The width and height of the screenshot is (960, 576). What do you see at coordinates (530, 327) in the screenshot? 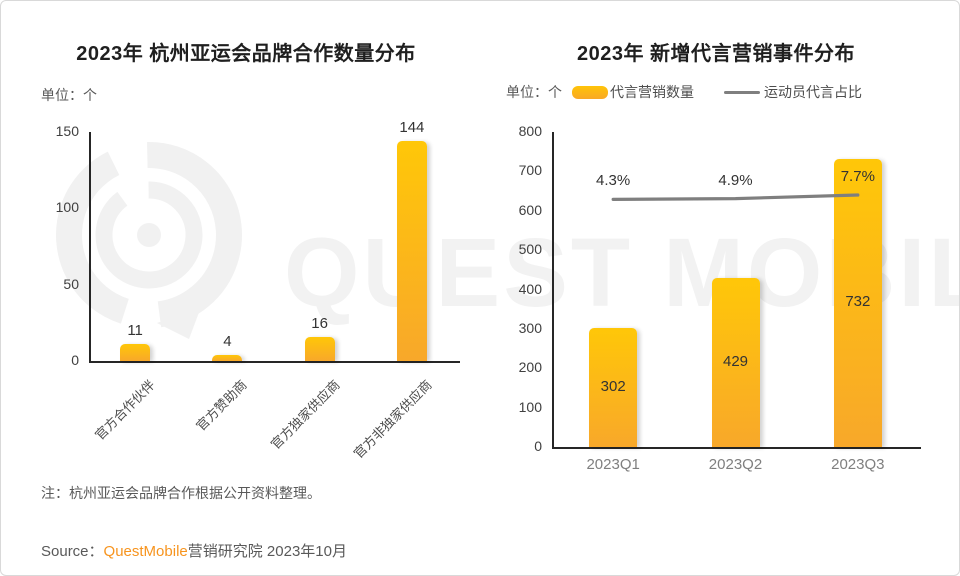
I see `y-tick-label: 300` at bounding box center [530, 327].